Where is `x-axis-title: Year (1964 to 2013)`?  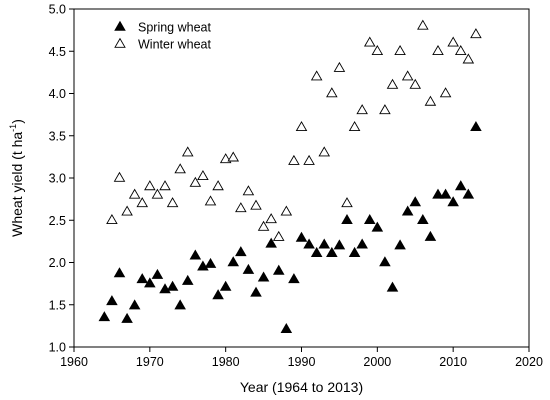
x-axis-title: Year (1964 to 2013) is located at coordinates (301, 387).